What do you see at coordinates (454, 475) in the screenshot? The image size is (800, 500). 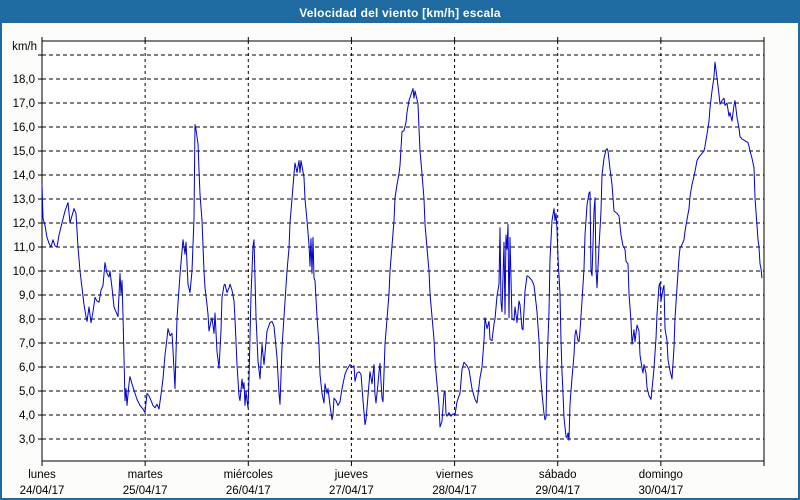 I see `x-day-name-label: viernes` at bounding box center [454, 475].